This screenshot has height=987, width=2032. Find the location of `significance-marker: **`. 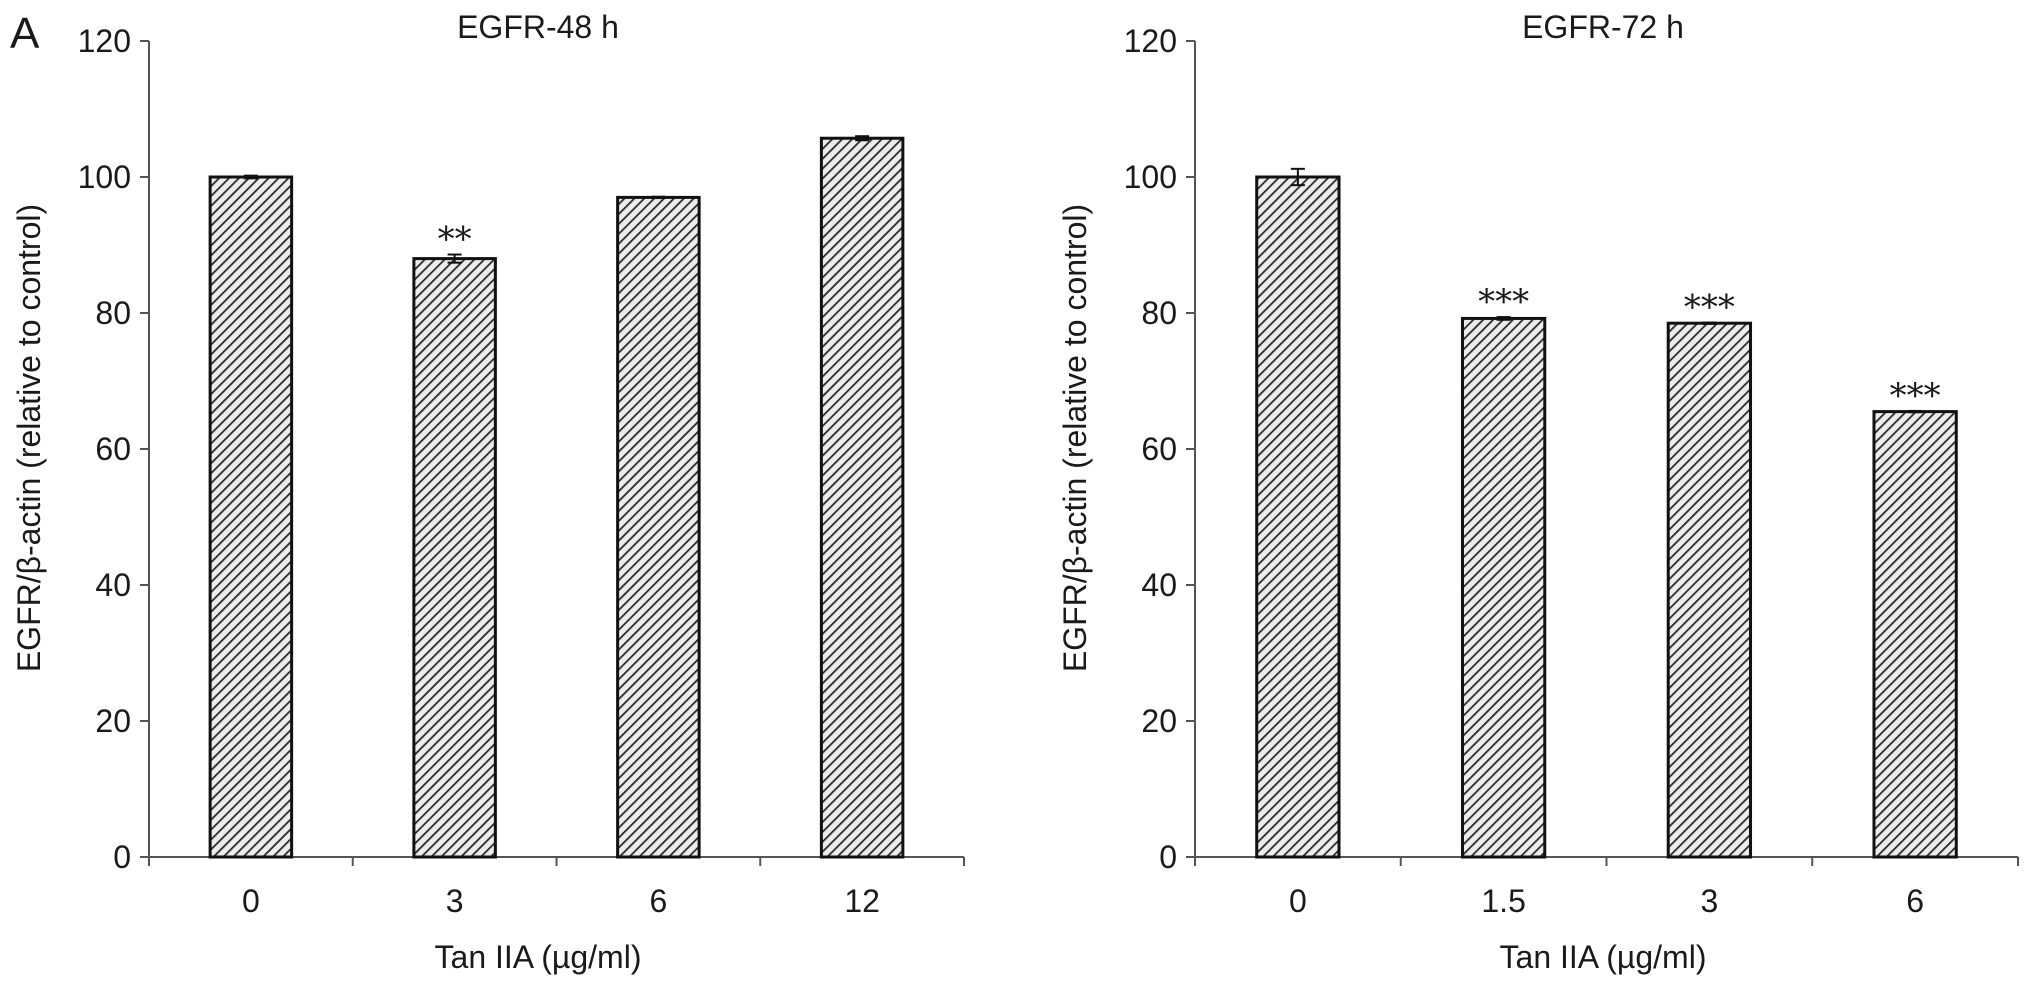

significance-marker: ** is located at coordinates (455, 240).